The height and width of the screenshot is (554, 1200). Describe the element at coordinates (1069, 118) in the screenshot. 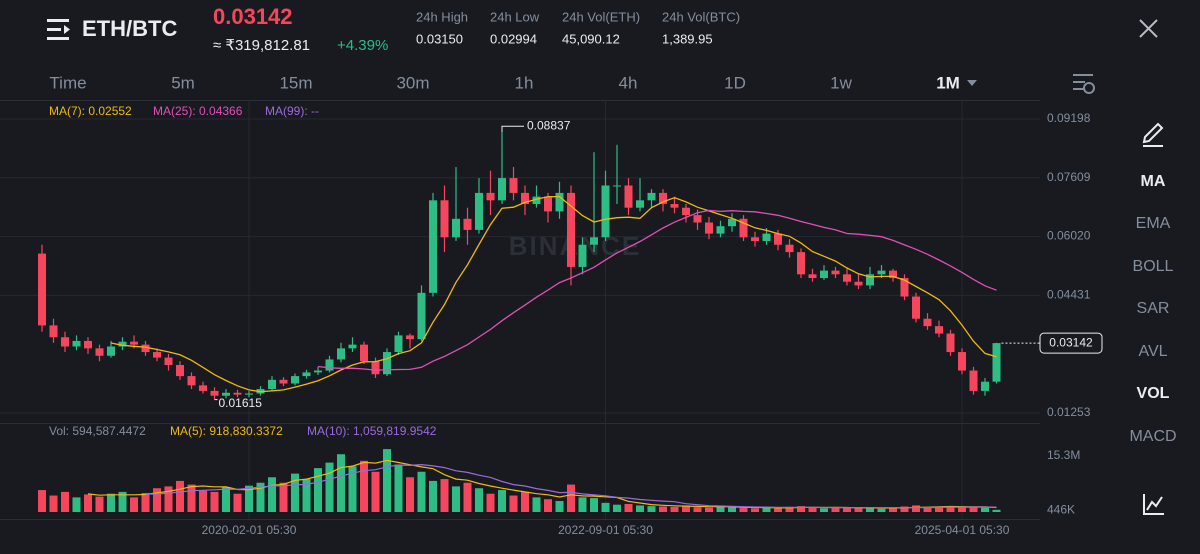

I see `price-tick-label: 0.09198` at that location.